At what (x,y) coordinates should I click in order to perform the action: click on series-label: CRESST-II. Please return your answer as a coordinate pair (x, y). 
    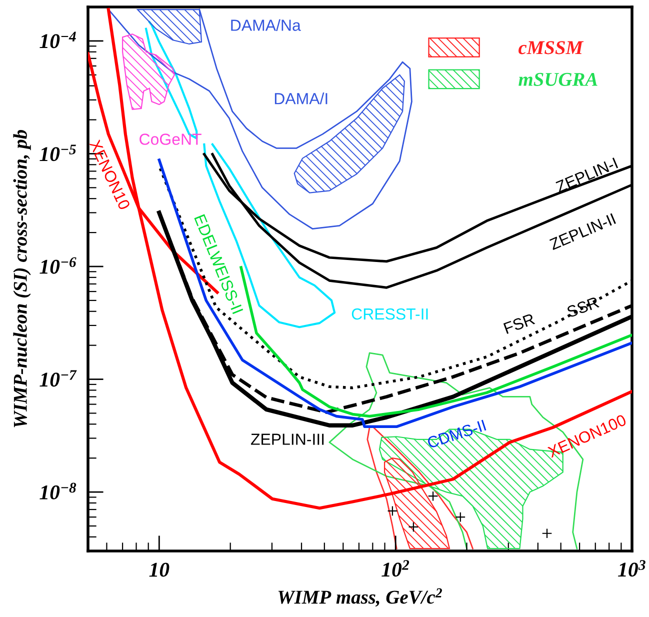
    Looking at the image, I should click on (390, 314).